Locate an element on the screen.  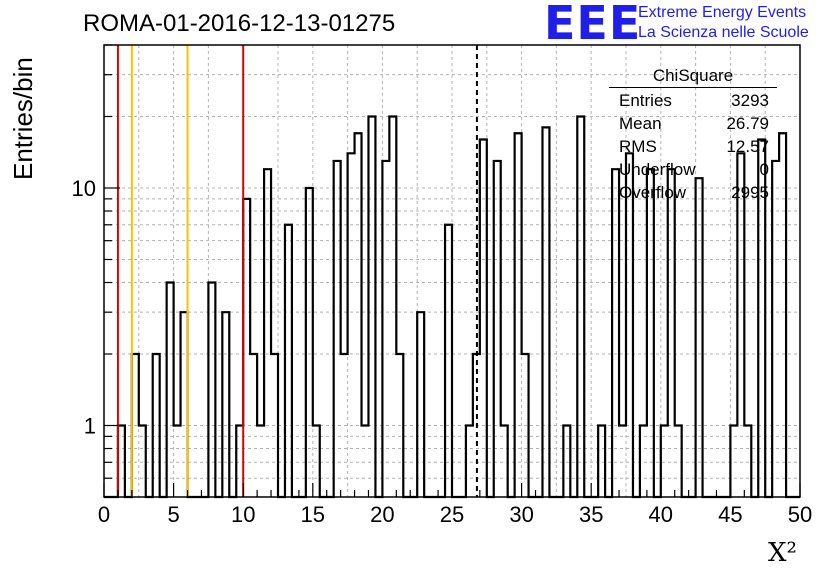
stats-row-entries: Entries 3293 is located at coordinates (693, 100).